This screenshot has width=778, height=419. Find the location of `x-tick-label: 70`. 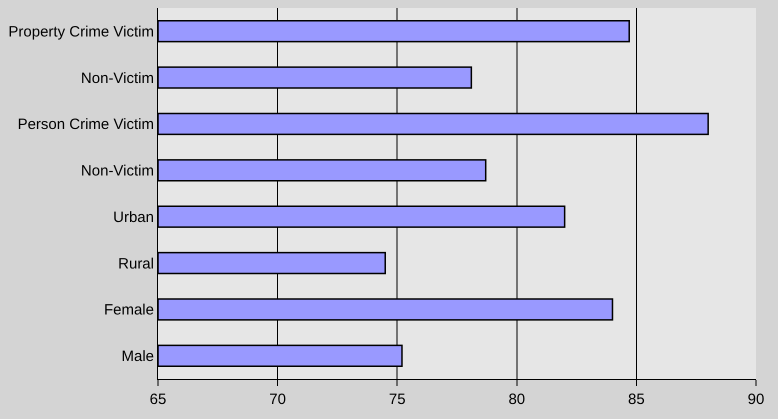

x-tick-label: 70 is located at coordinates (277, 399).